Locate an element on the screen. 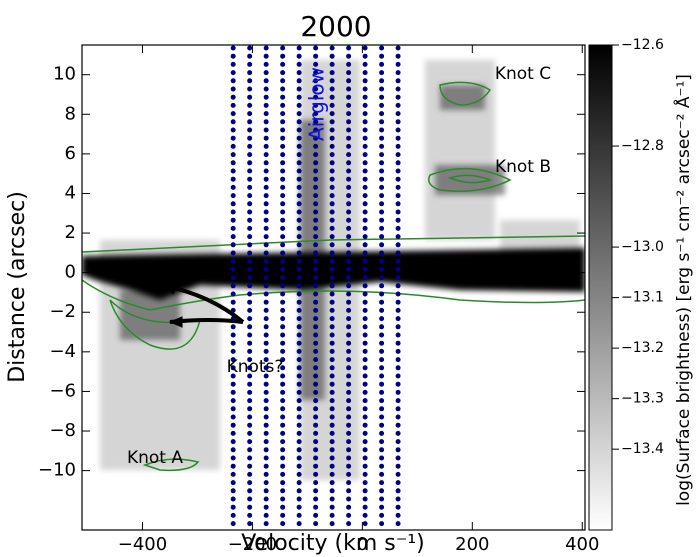 Image resolution: width=697 pixels, height=557 pixels. y-tick-label: −2 is located at coordinates (62, 311).